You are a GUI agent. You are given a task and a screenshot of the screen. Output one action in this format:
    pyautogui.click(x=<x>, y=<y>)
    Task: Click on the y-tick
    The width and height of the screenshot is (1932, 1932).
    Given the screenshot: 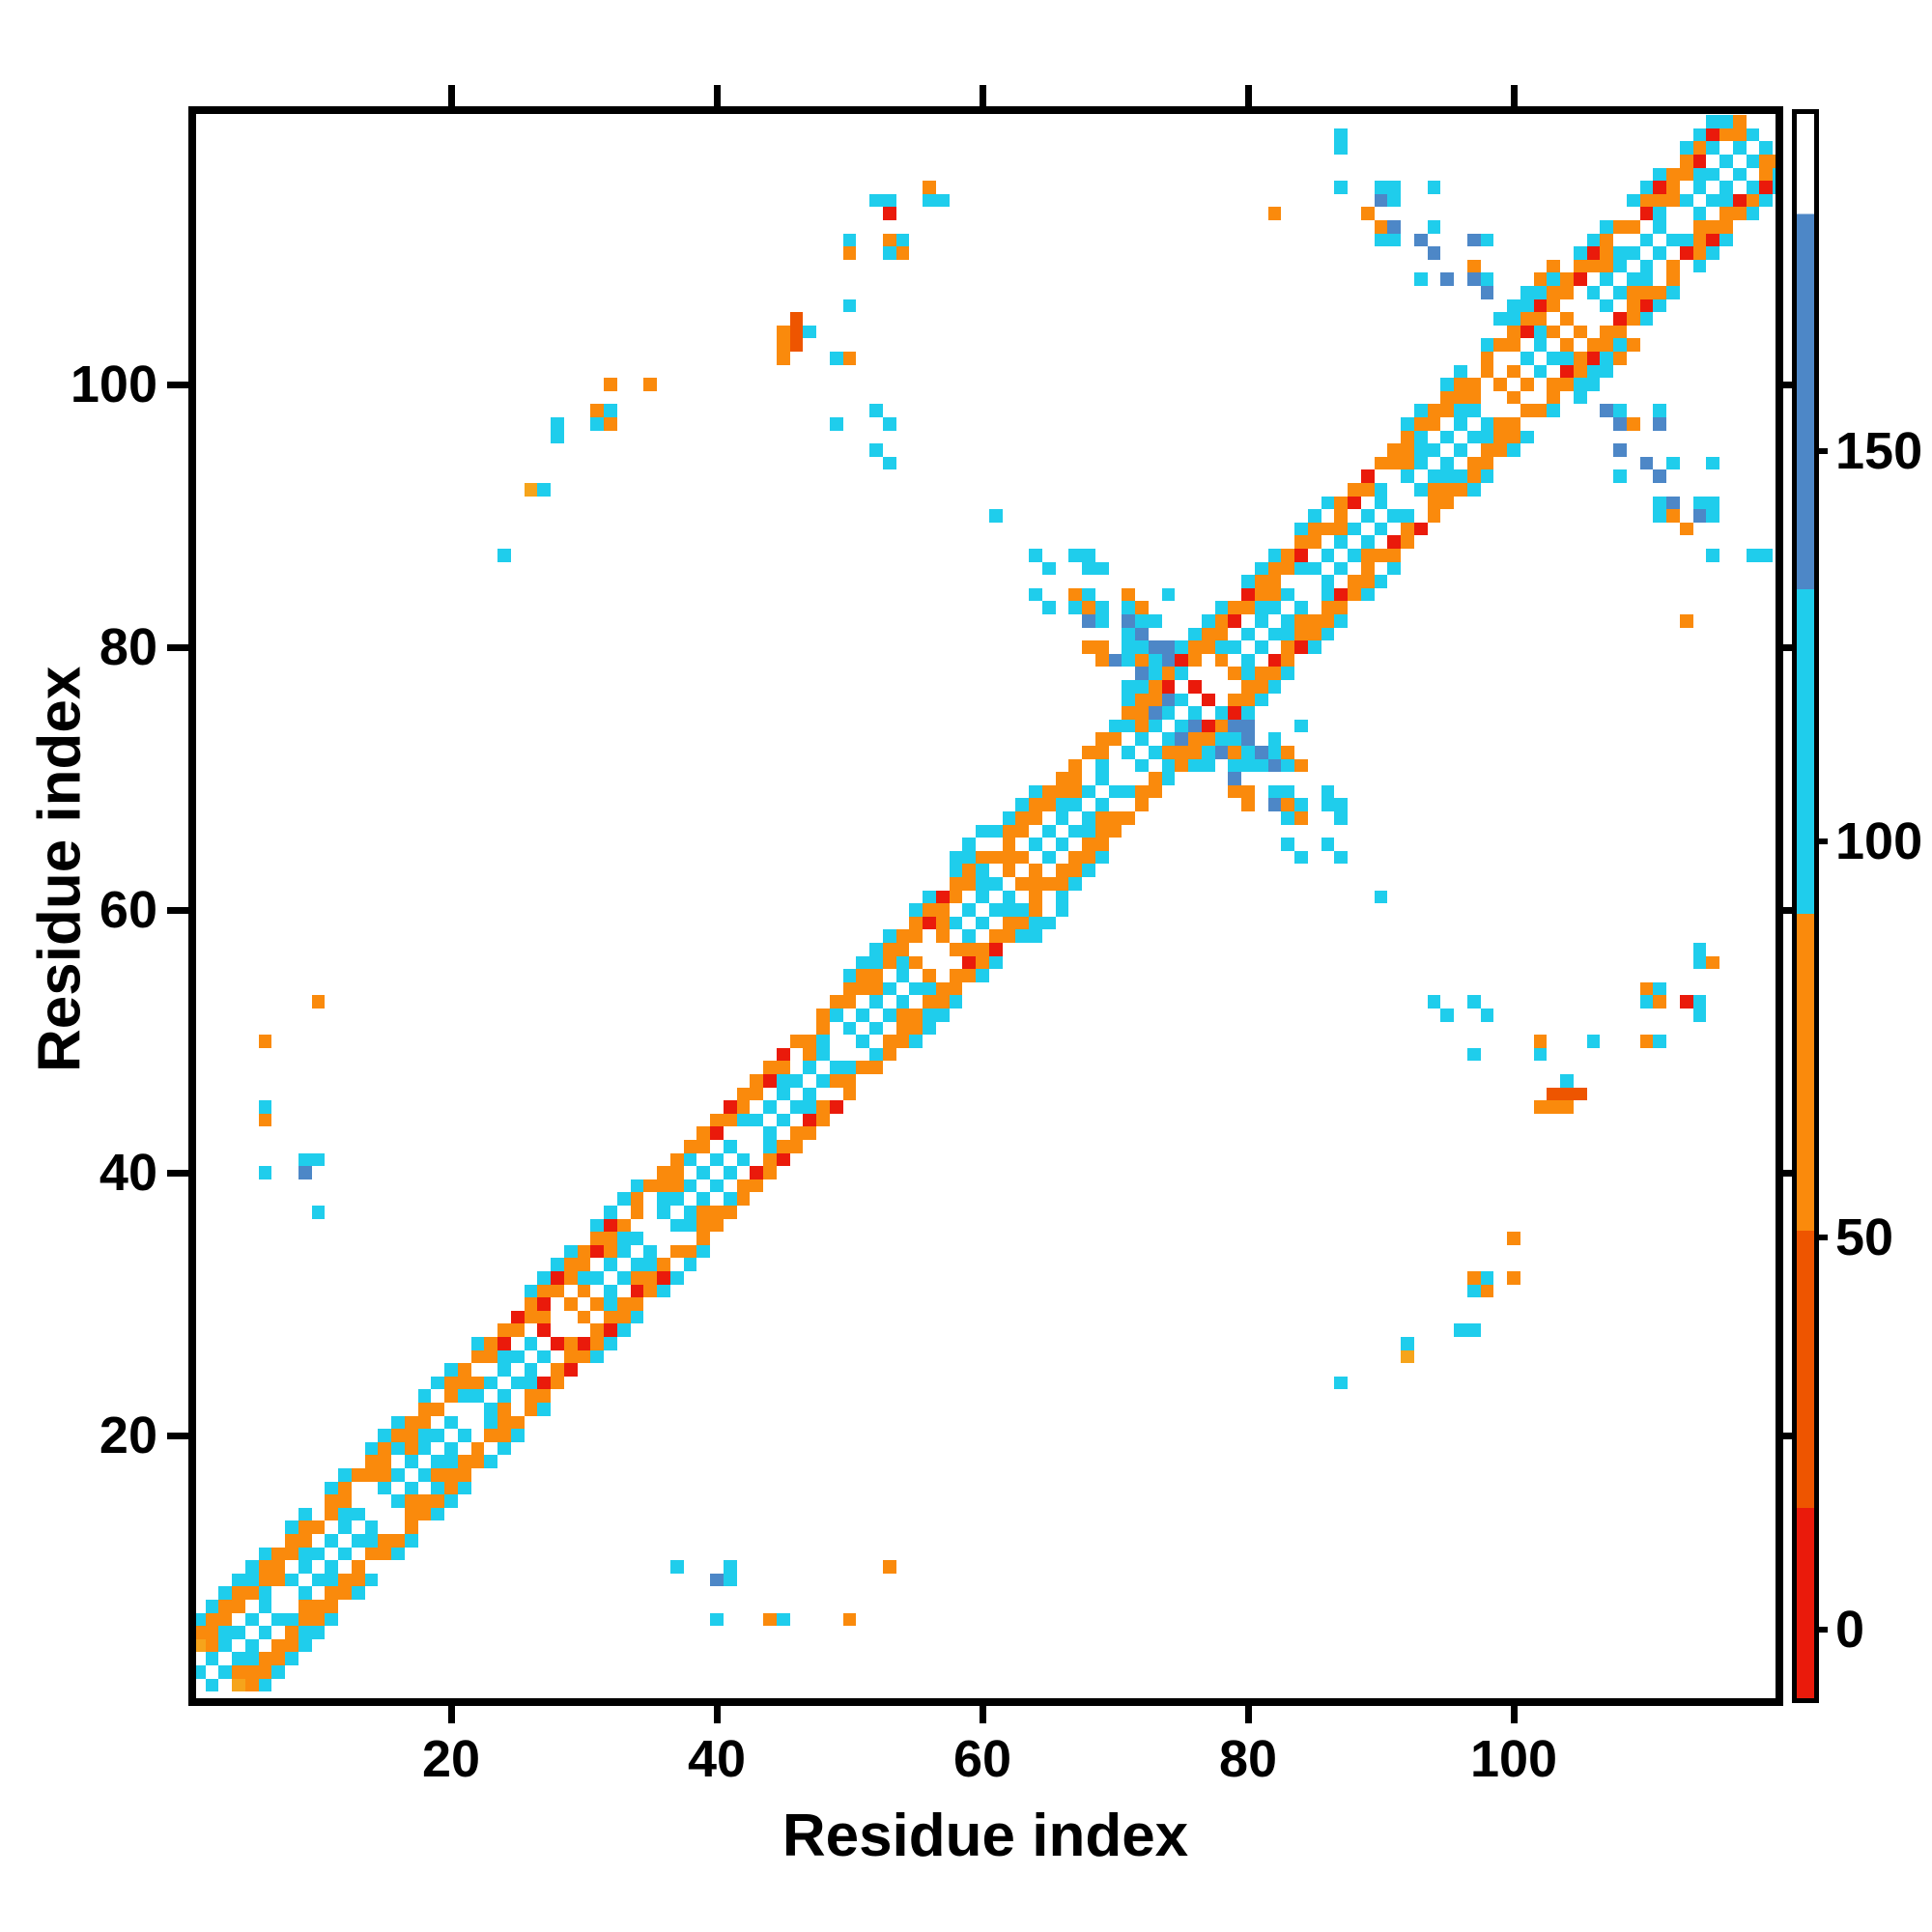 What is the action you would take?
    pyautogui.click(x=177, y=647)
    